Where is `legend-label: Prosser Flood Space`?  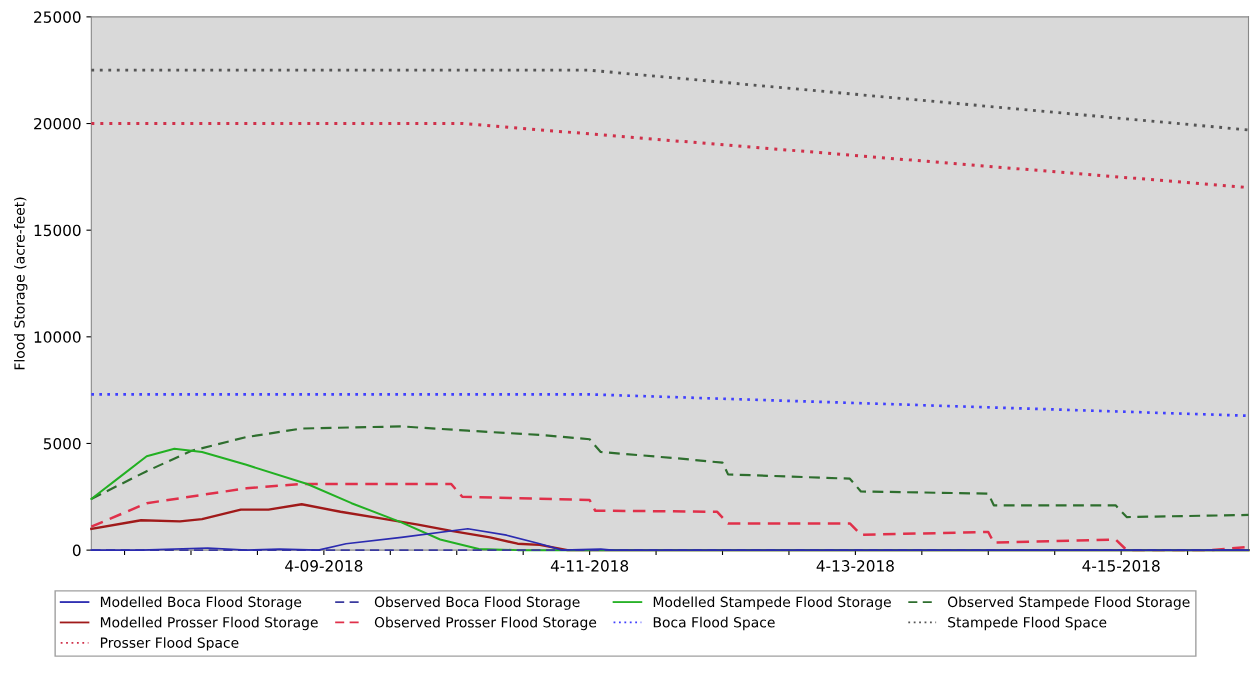
legend-label: Prosser Flood Space is located at coordinates (169, 644).